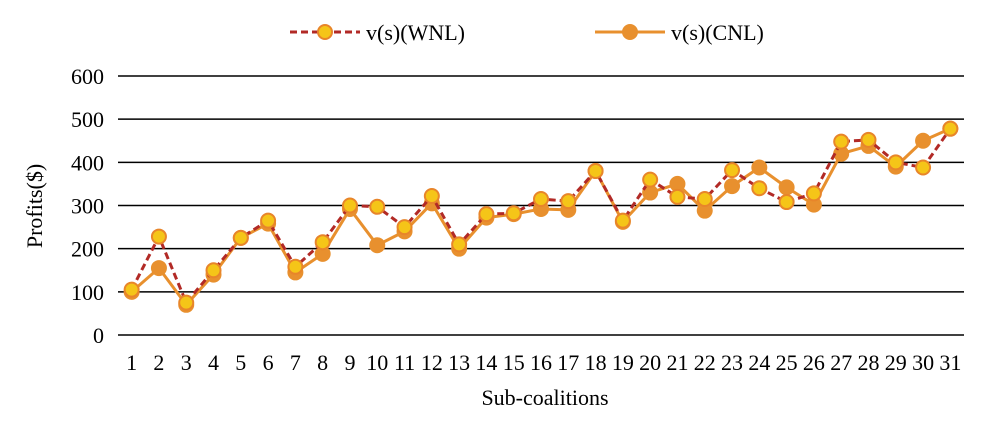 The image size is (990, 430). Describe the element at coordinates (630, 32) in the screenshot. I see `legend-marker-cnl` at that location.